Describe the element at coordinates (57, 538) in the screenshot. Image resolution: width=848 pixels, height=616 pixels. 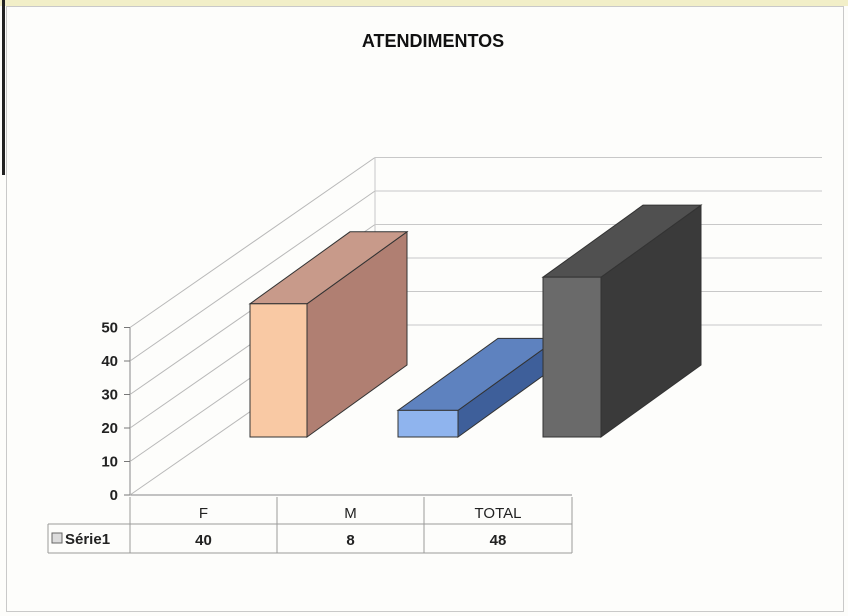
I see `series-legend-key` at that location.